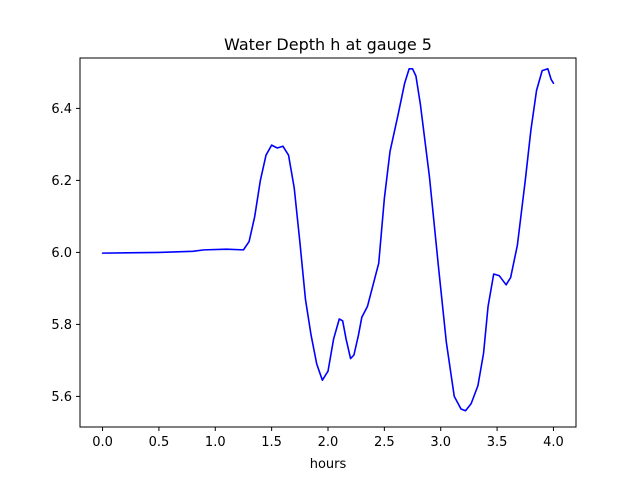 The width and height of the screenshot is (640, 484). Describe the element at coordinates (61, 253) in the screenshot. I see `y-tick-label: 6.0` at that location.